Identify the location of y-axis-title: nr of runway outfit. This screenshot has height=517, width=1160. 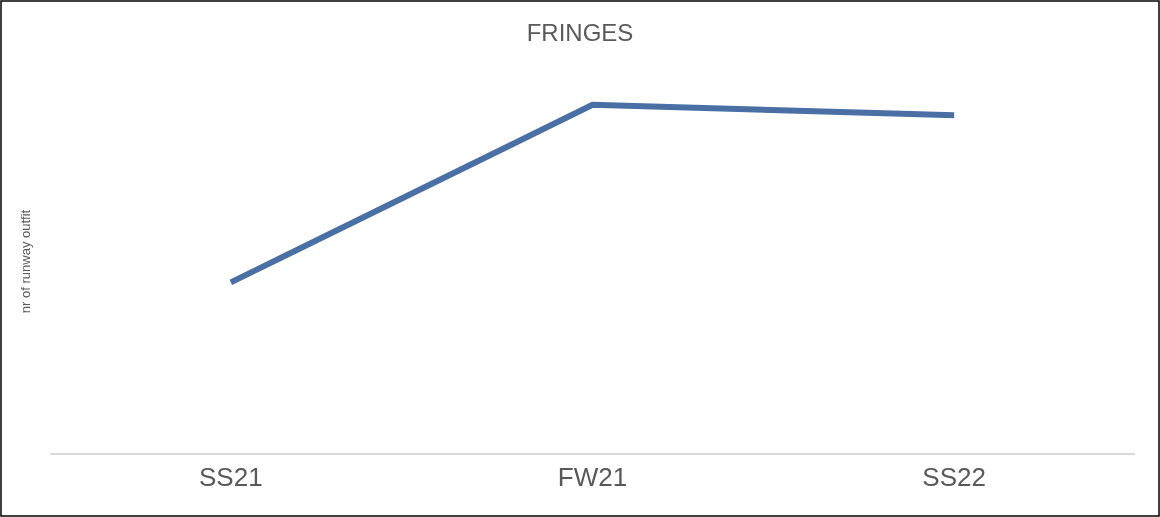
(25, 261).